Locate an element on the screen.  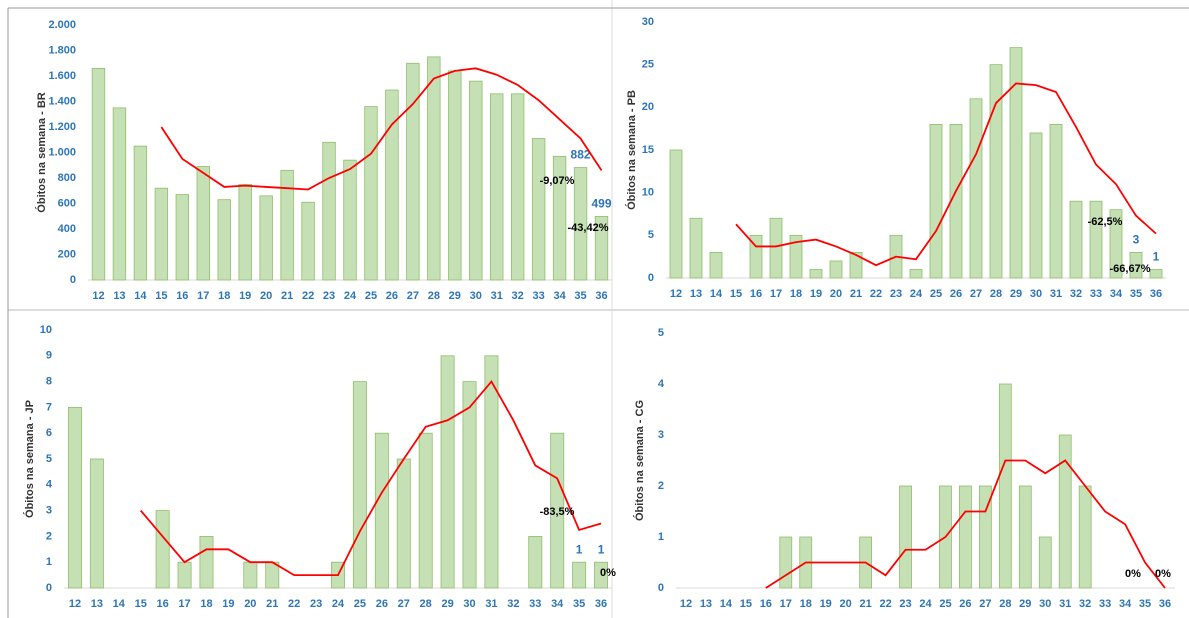
x-tick-label: 13 is located at coordinates (119, 296).